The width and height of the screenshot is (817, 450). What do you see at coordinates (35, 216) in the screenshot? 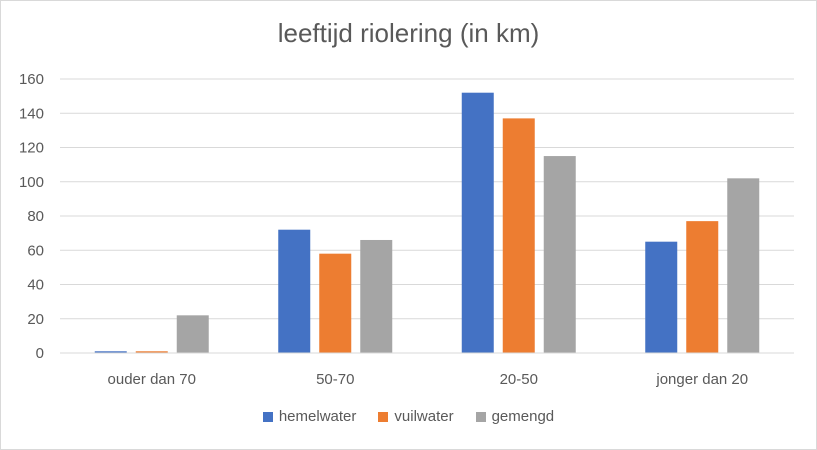
I see `y-tick-label: 80` at bounding box center [35, 216].